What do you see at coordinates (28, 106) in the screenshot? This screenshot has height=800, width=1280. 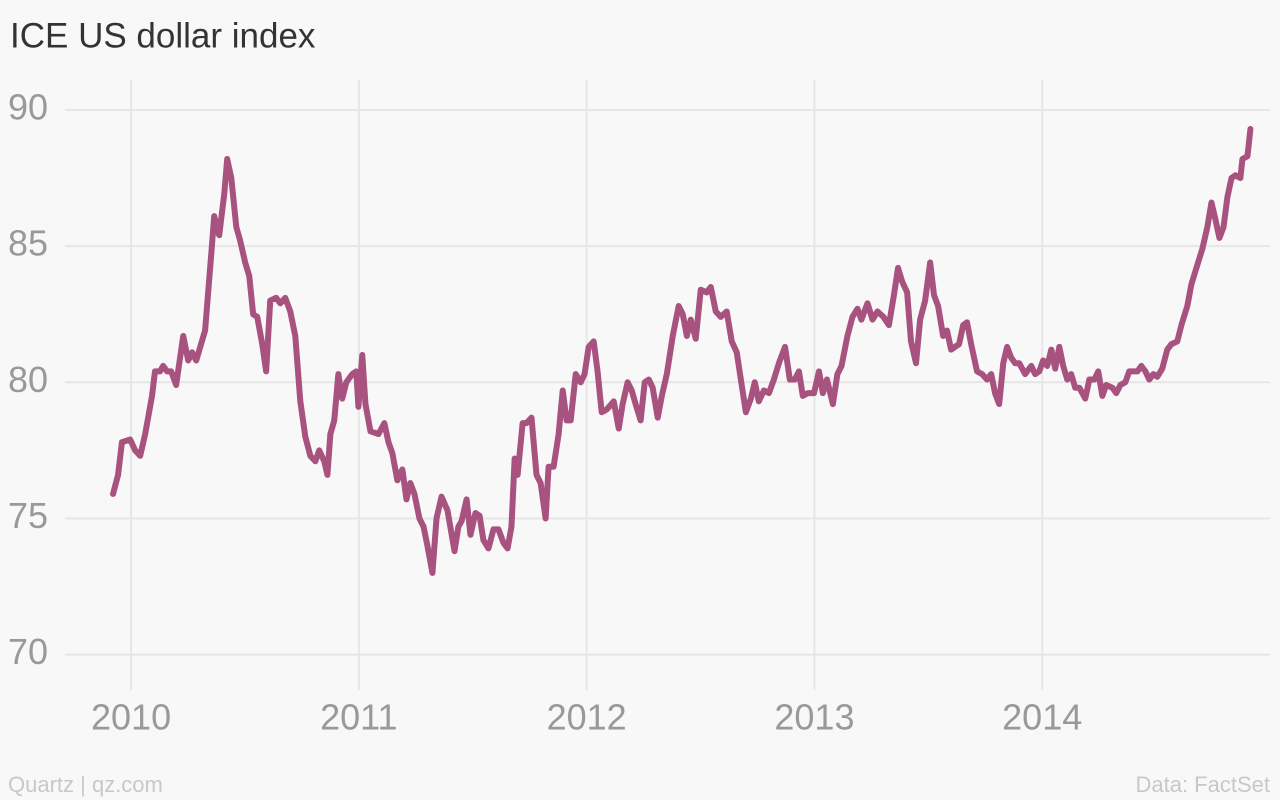 I see `y-tick-label: 90` at bounding box center [28, 106].